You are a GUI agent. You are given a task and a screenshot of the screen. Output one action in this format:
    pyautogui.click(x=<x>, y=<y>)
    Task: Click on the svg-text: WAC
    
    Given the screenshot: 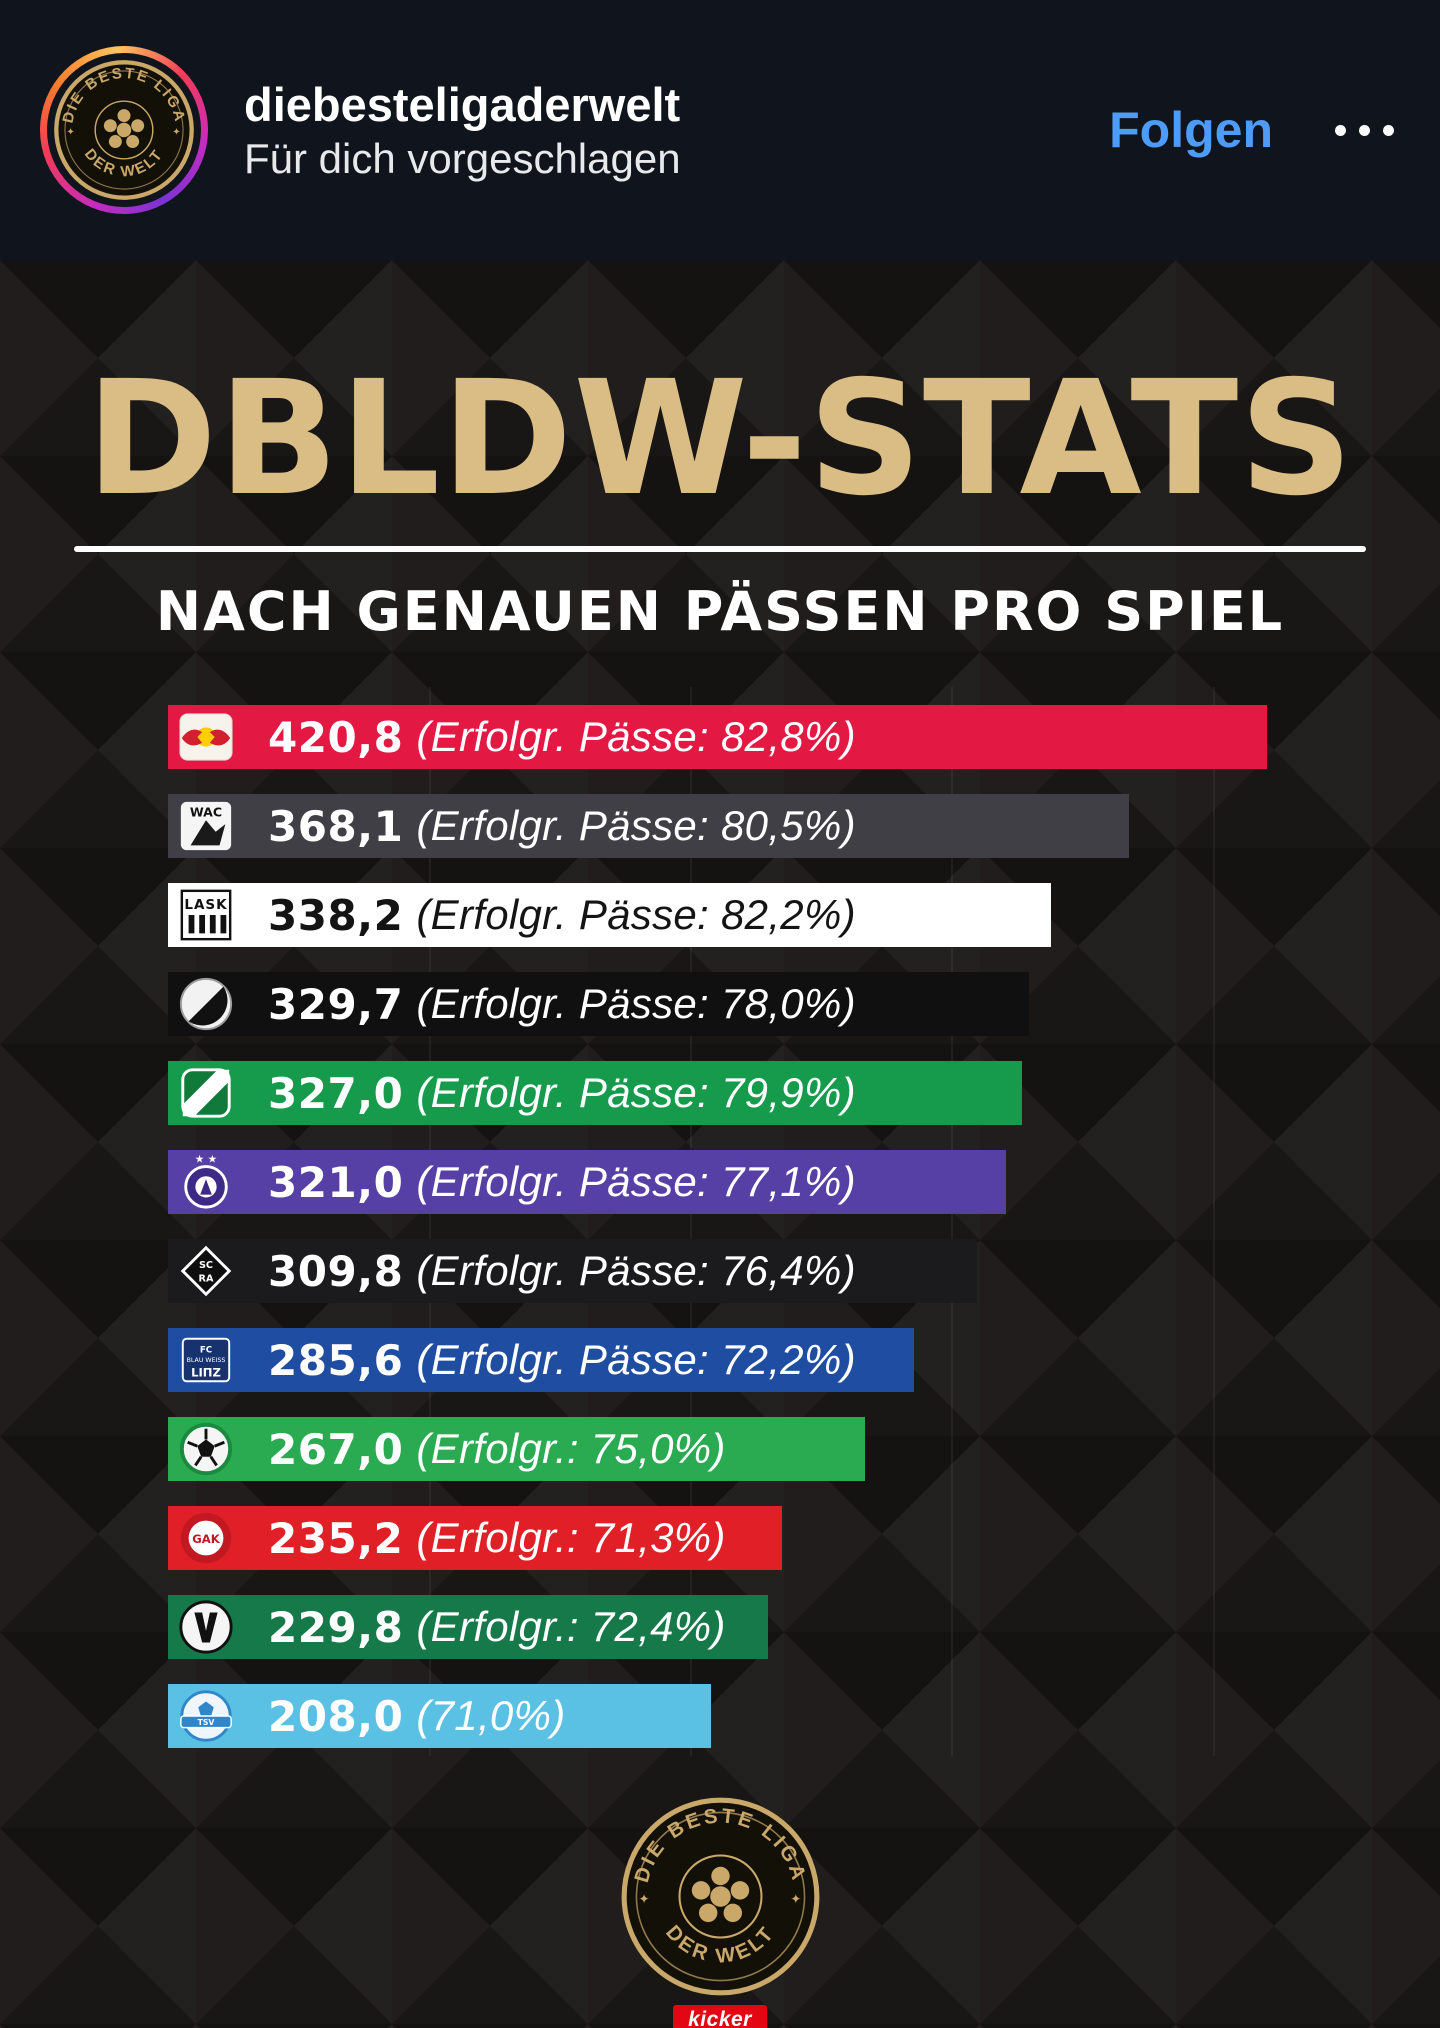 What is the action you would take?
    pyautogui.click(x=206, y=811)
    